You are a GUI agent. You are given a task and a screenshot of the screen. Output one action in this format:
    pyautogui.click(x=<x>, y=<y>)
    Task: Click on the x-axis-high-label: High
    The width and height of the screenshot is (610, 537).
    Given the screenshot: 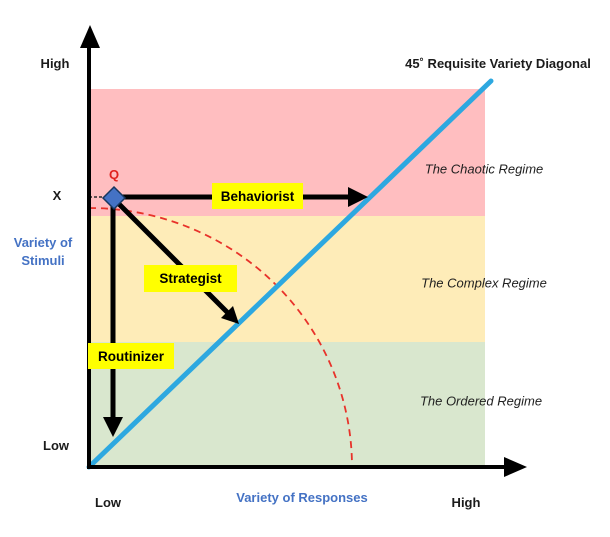 What is the action you would take?
    pyautogui.click(x=466, y=502)
    